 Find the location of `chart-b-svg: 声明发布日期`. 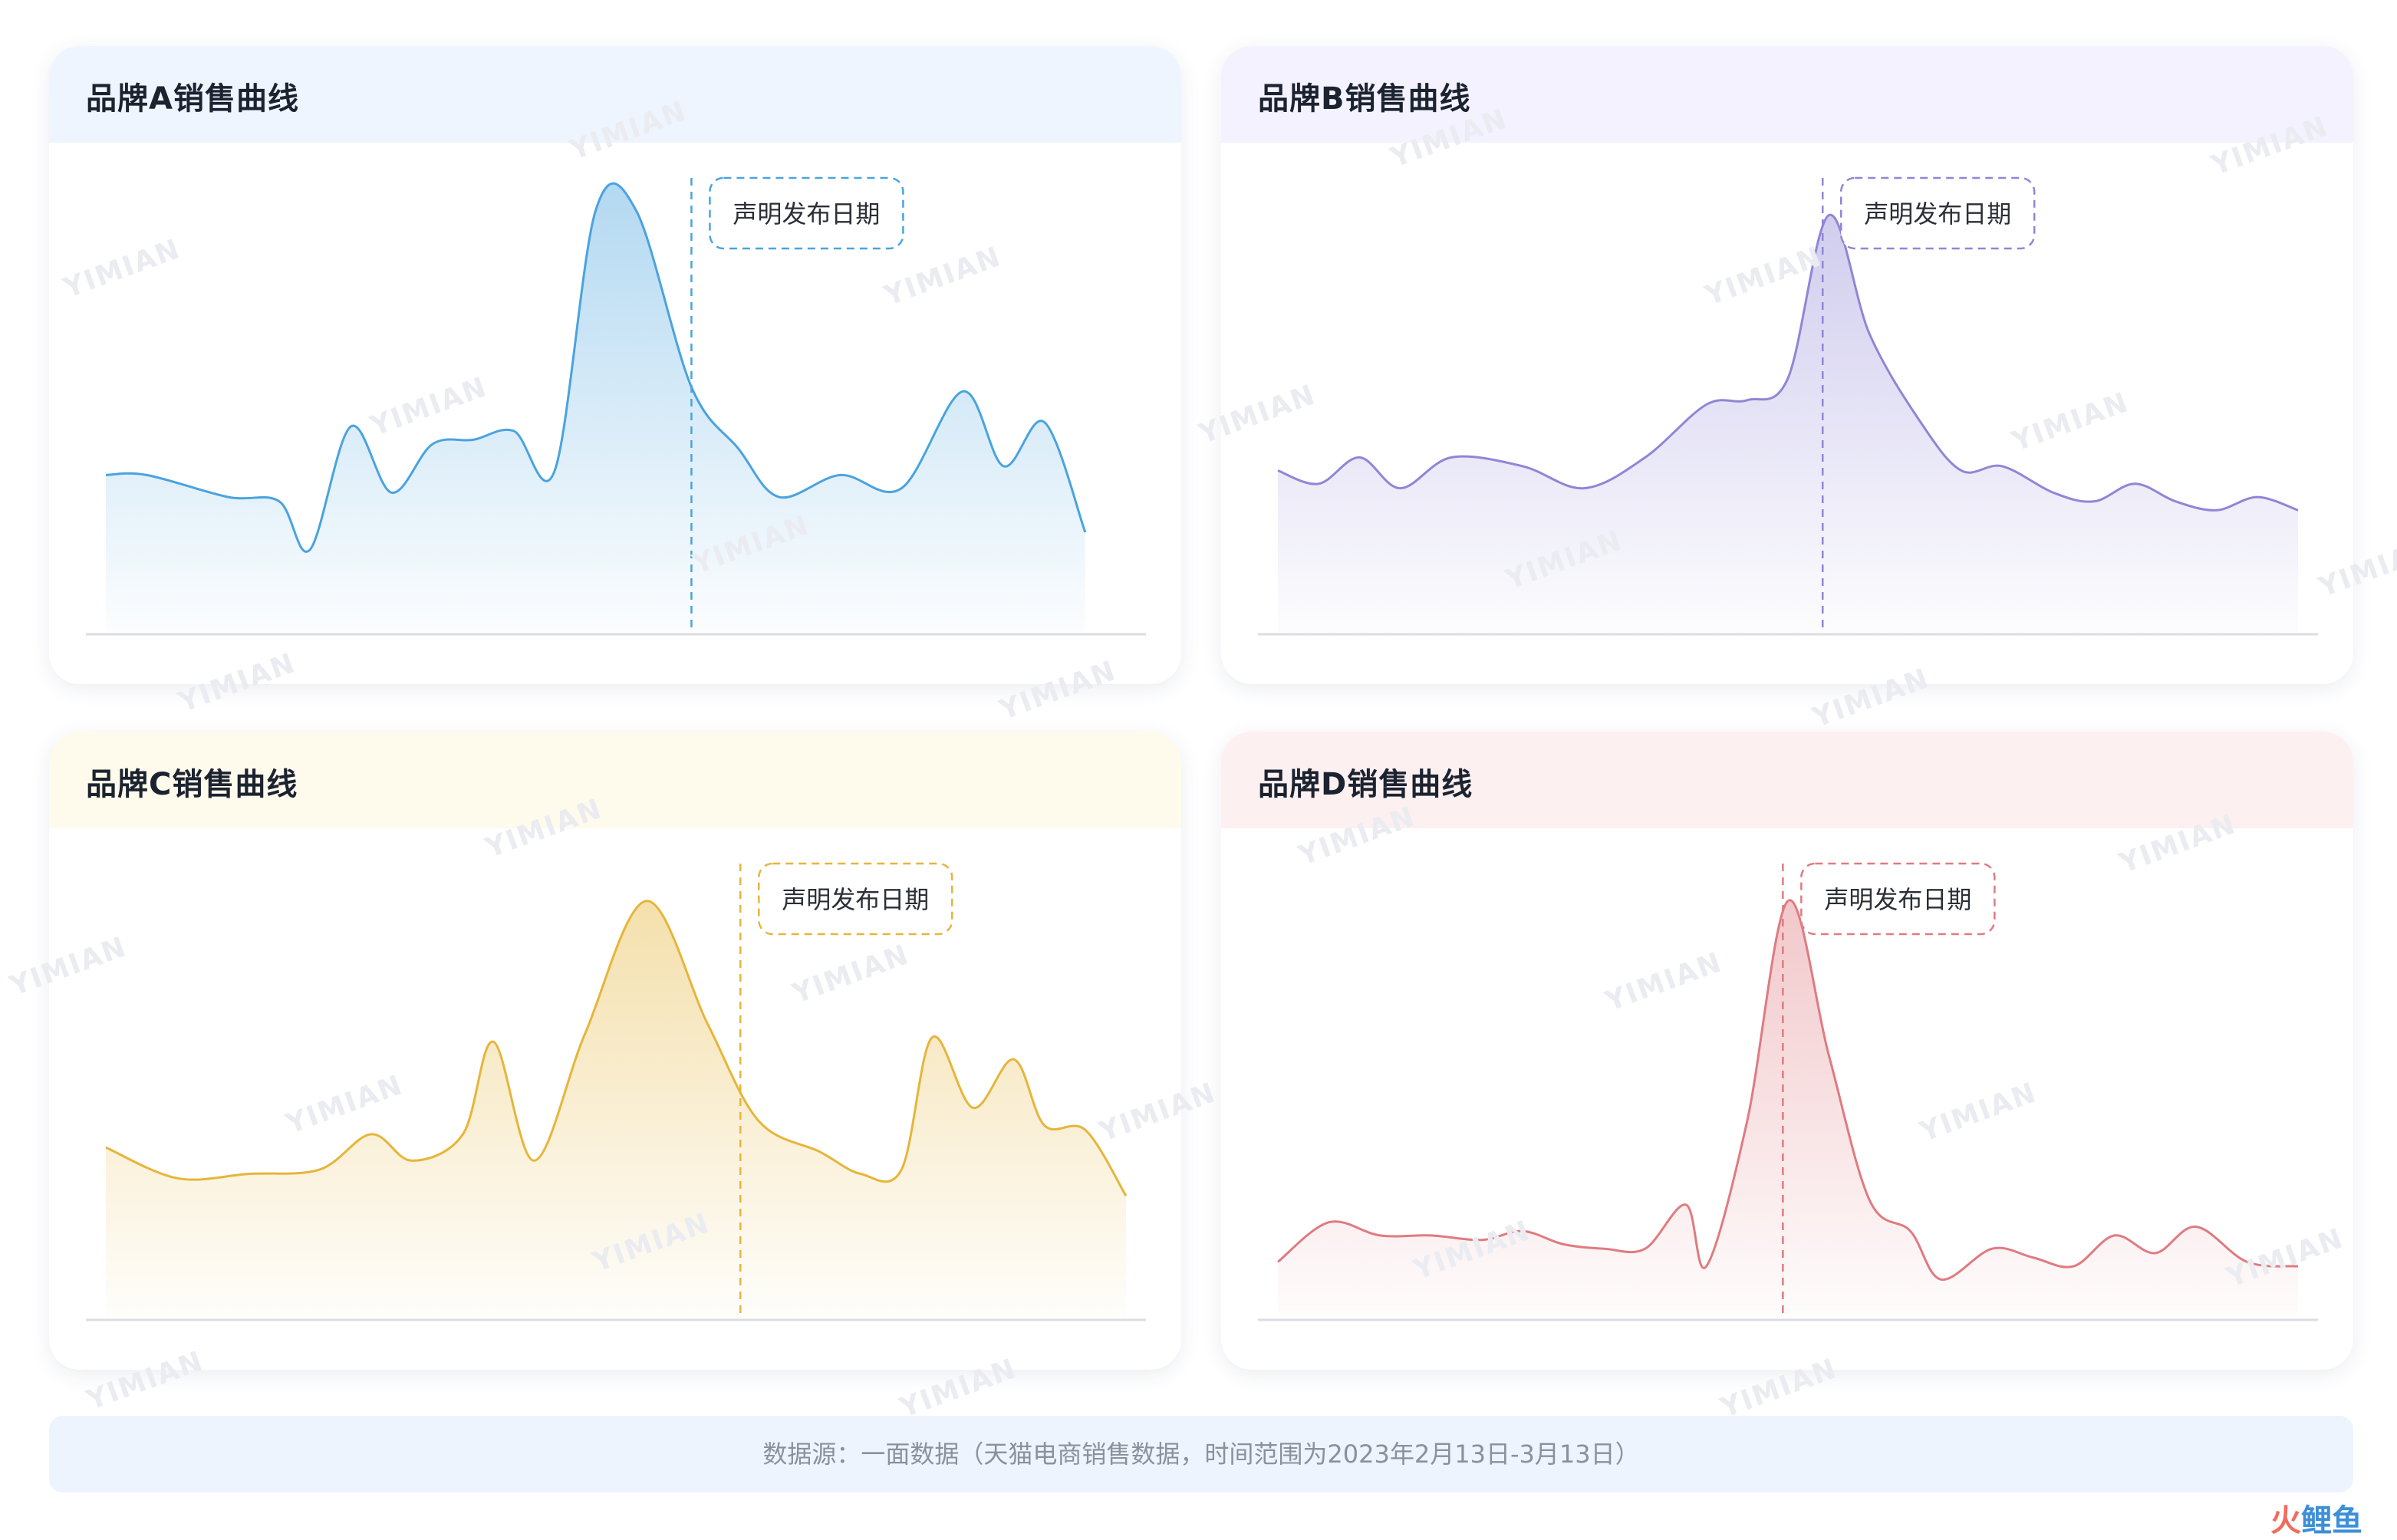

chart-b-svg: 声明发布日期 is located at coordinates (1788, 406).